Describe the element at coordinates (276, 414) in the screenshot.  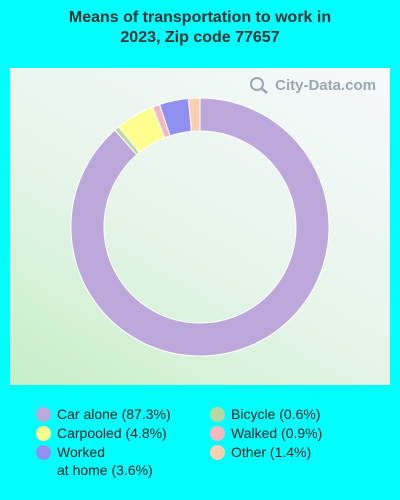
I see `legend-label: Bicycle (0.6%)` at that location.